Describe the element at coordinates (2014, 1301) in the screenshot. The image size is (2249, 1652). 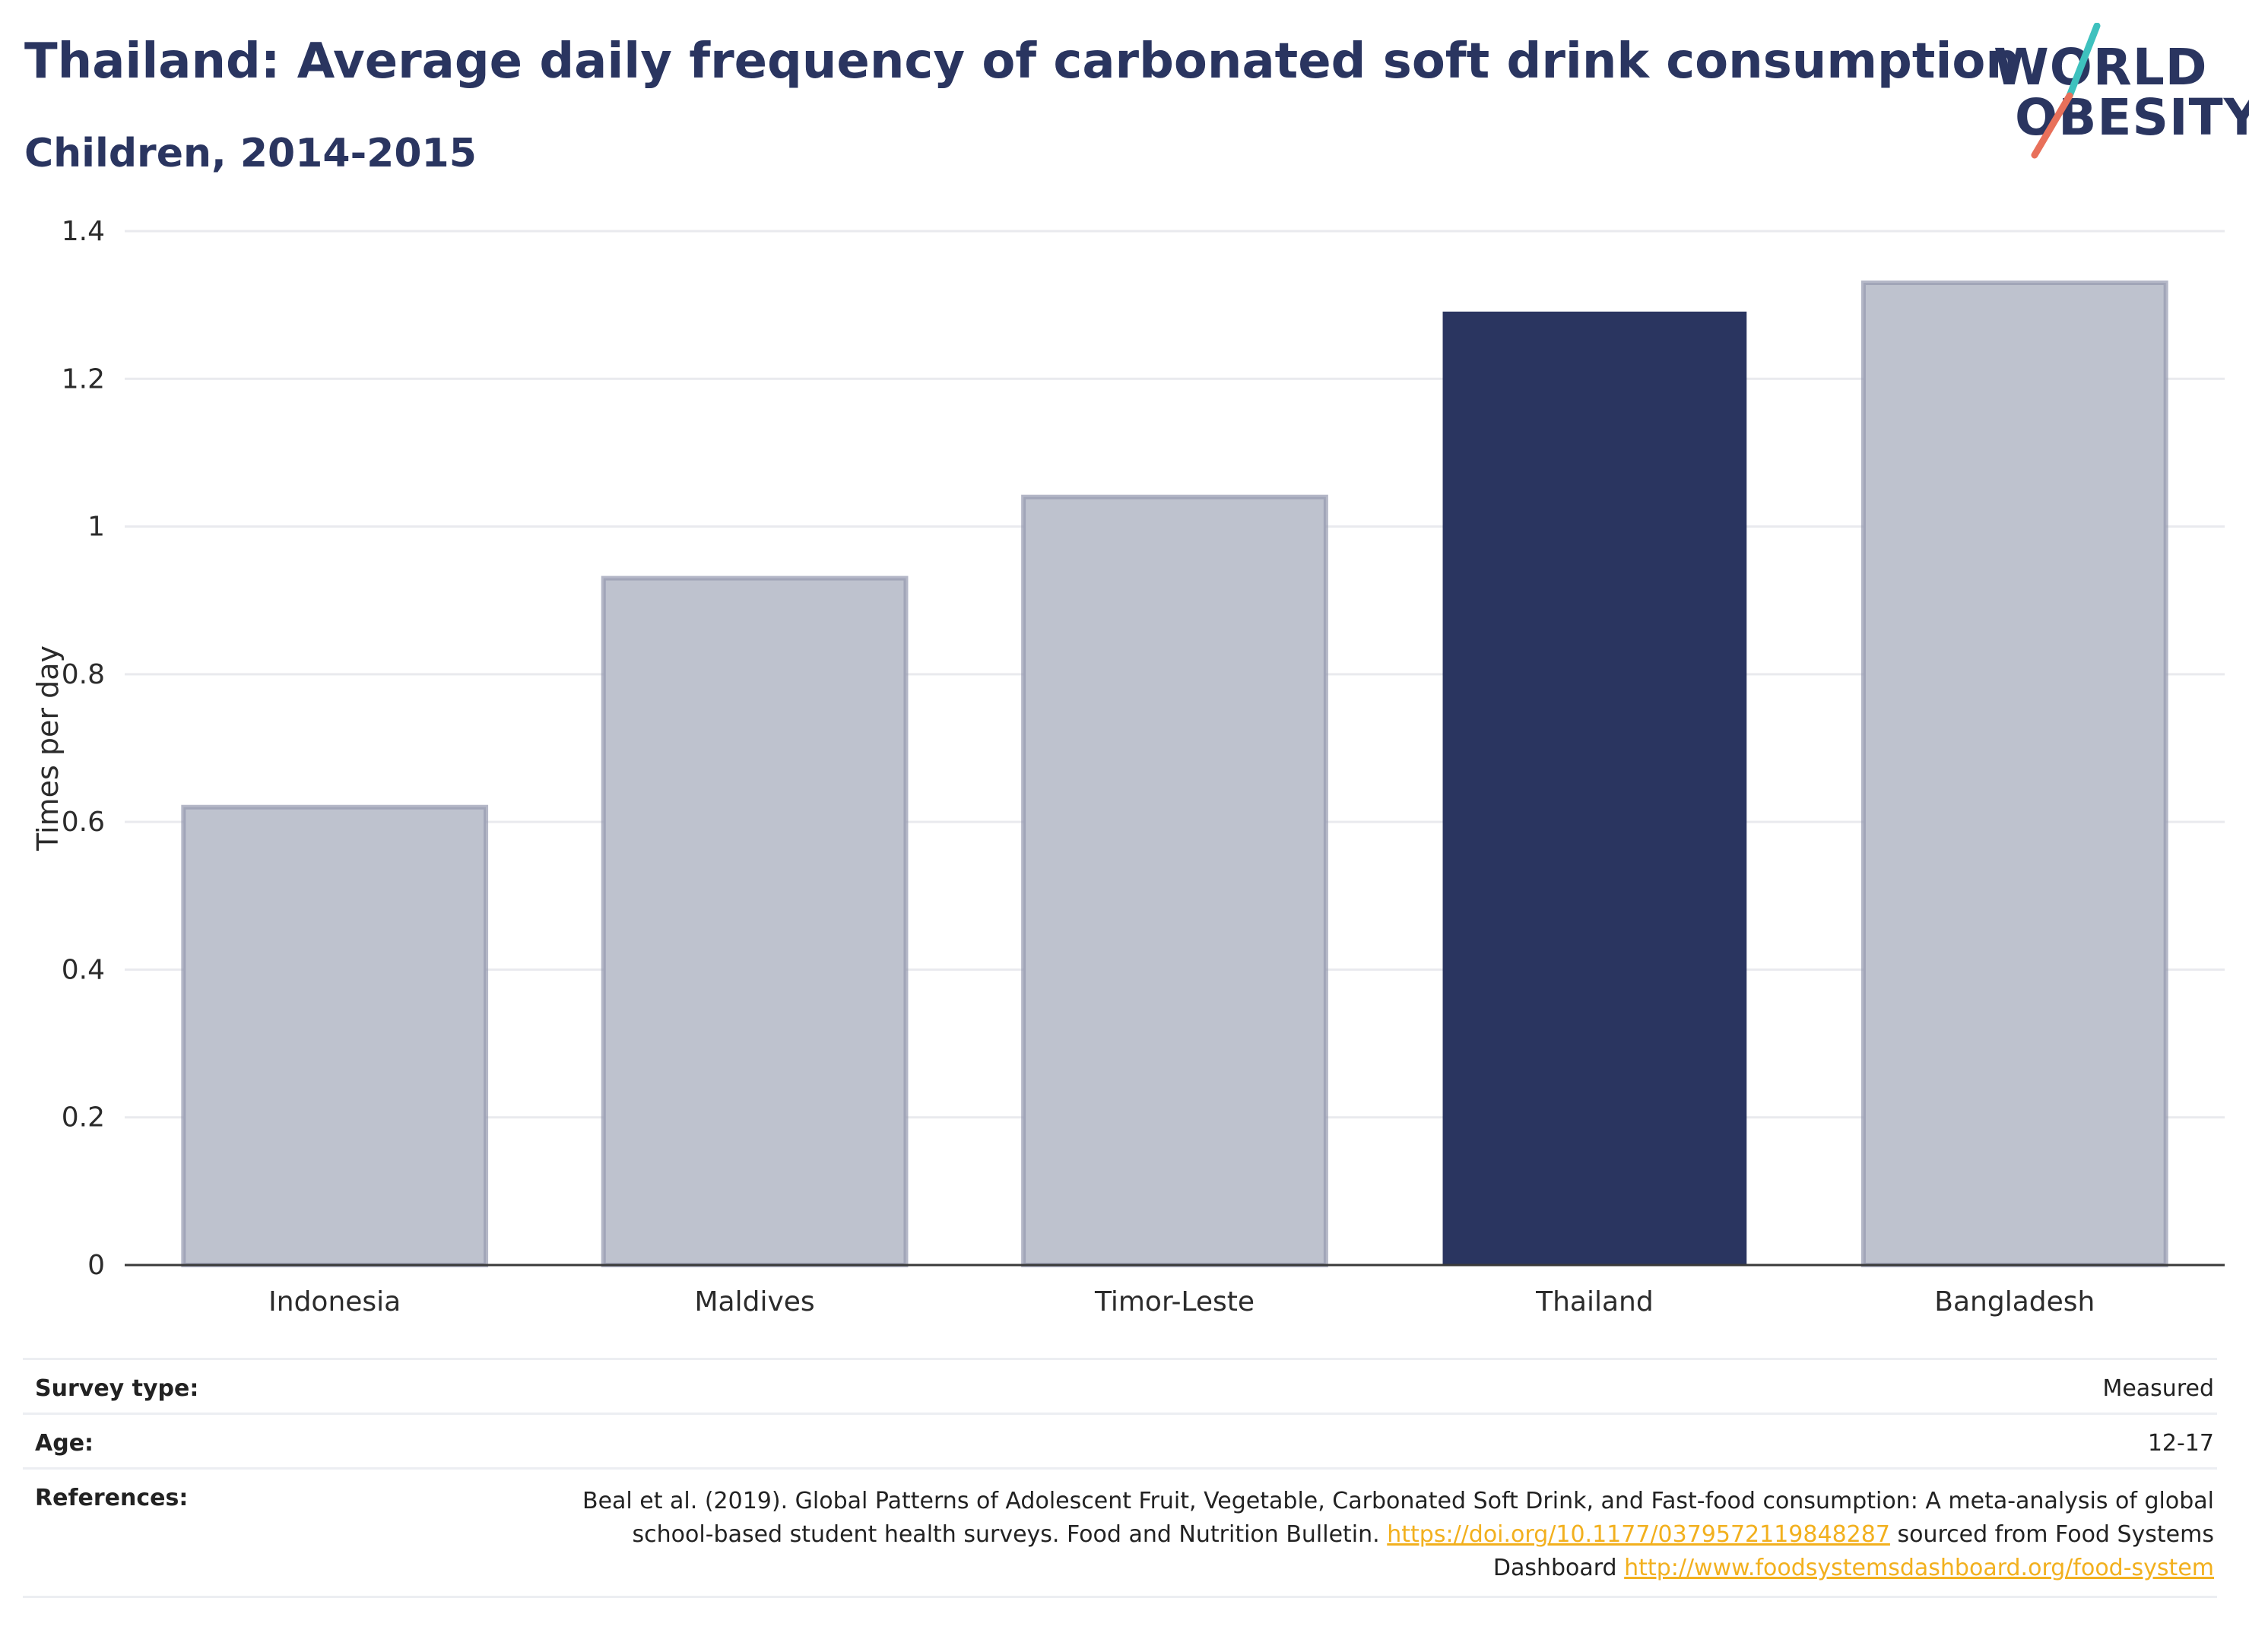
I see `x-tick-label: Bangladesh` at that location.